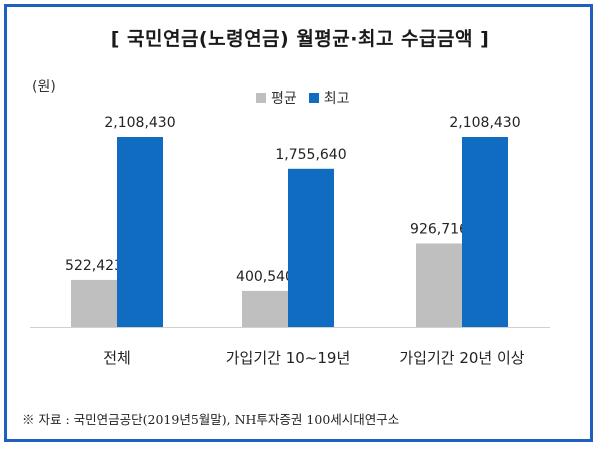 This screenshot has width=600, height=449. I want to click on data-label-average-0: 522,423, so click(94, 266).